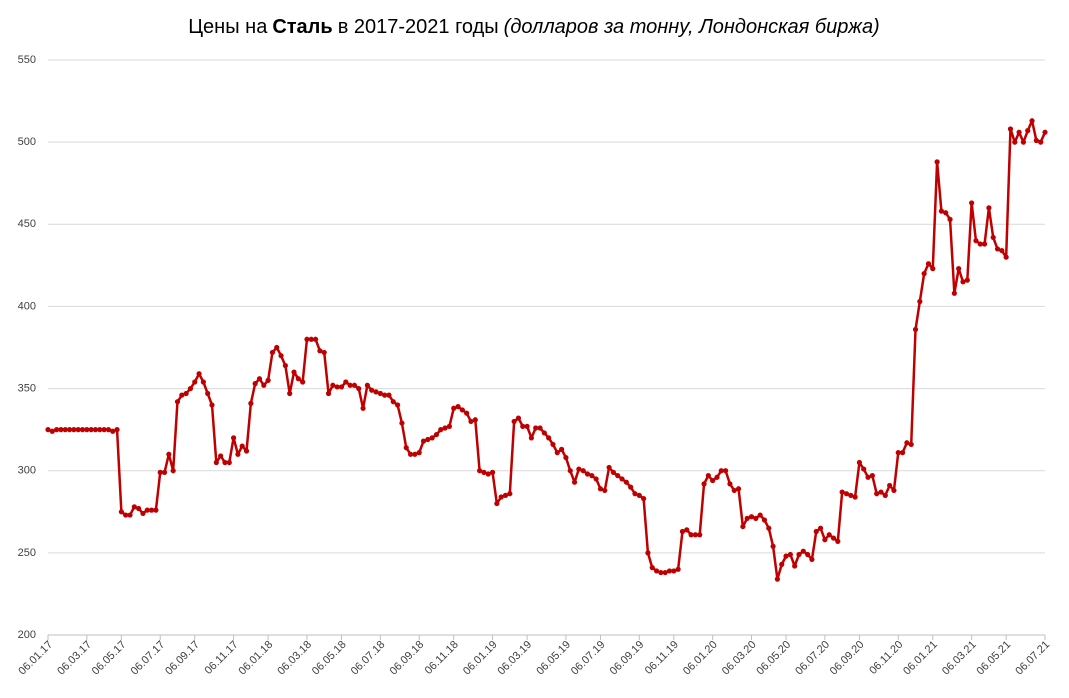  I want to click on x-tick-label: 06.09.20, so click(847, 658).